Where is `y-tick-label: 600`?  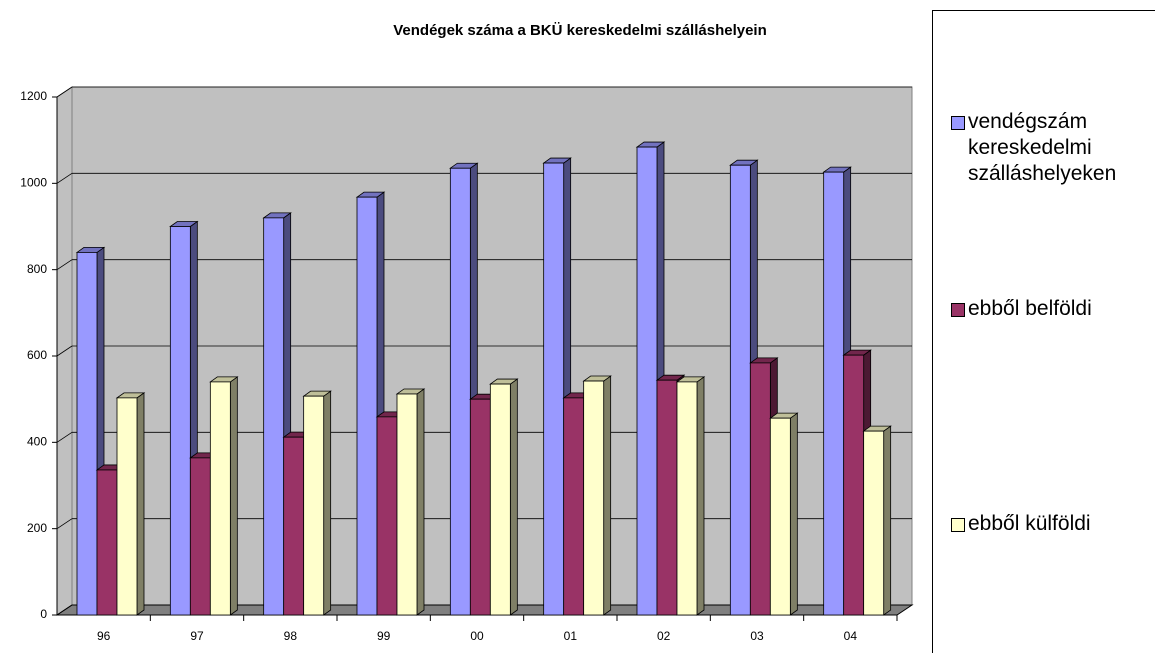 y-tick-label: 600 is located at coordinates (37, 355).